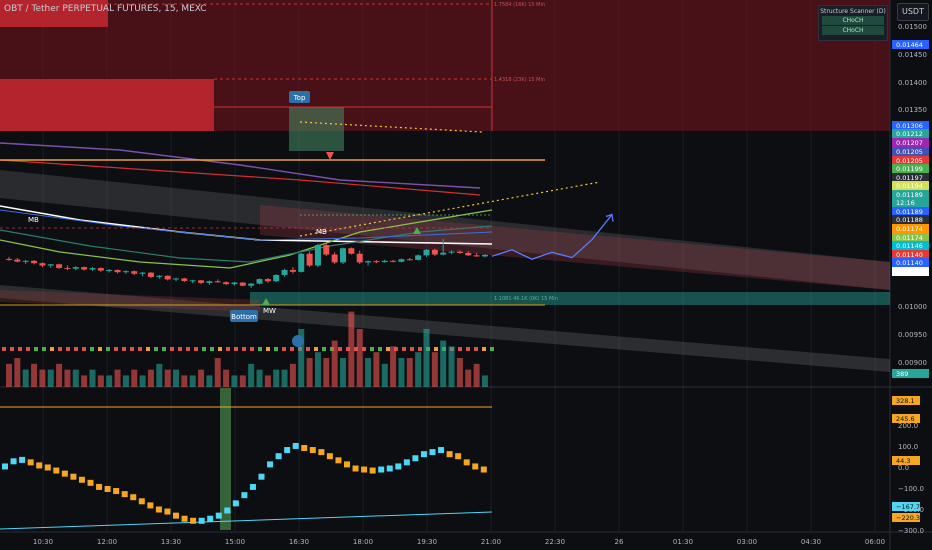  Describe the element at coordinates (240, 177) in the screenshot. I see `ma-red` at that location.